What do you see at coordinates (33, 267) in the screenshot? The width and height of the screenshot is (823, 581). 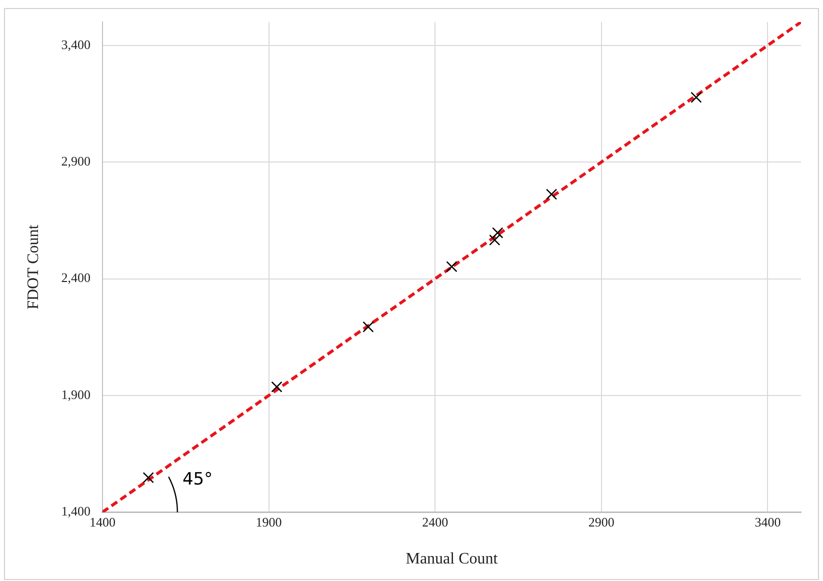 I see `y-axis-title: FDOT Count` at bounding box center [33, 267].